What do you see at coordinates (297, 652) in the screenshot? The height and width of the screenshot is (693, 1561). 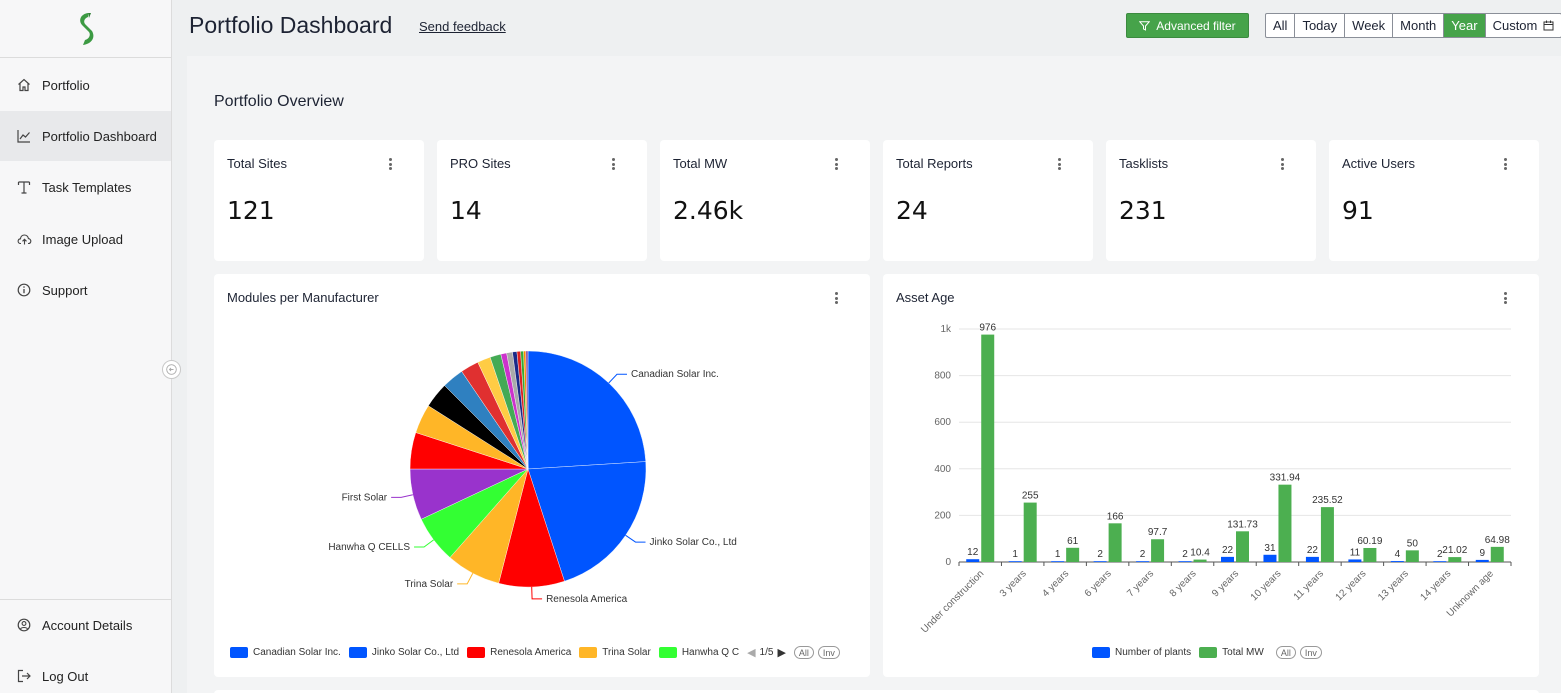 I see `legend-label: Canadian Solar Inc.` at bounding box center [297, 652].